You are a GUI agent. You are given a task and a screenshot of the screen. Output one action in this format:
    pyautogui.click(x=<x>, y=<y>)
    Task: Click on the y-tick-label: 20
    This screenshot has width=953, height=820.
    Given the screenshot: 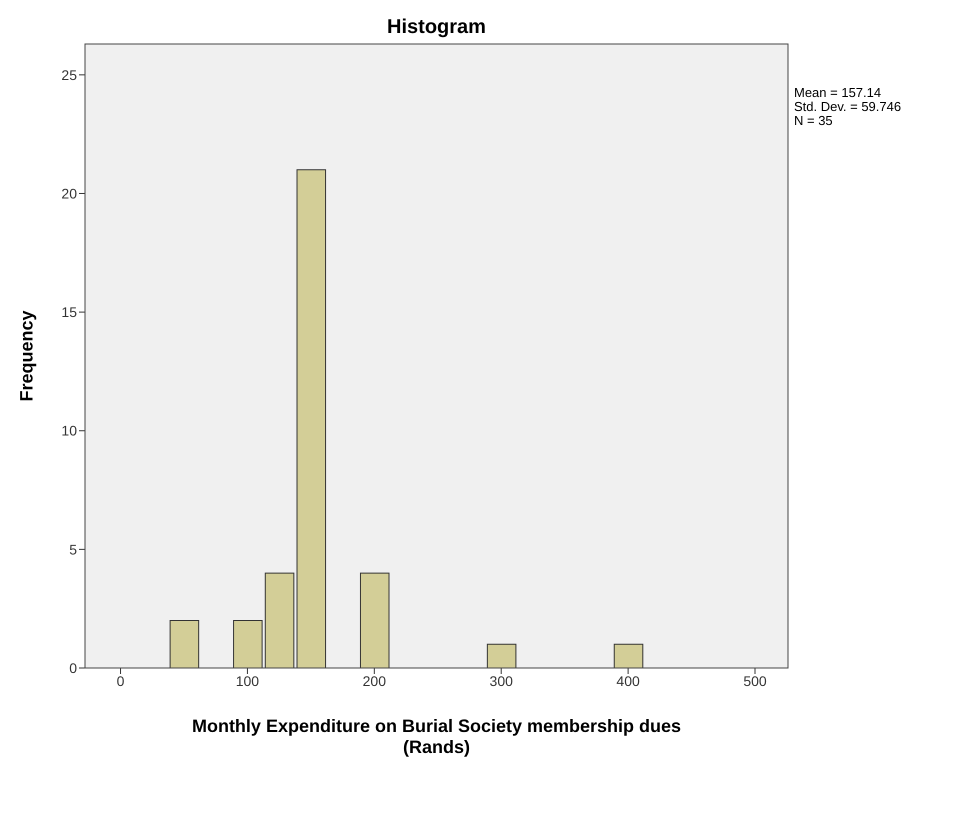 What is the action you would take?
    pyautogui.click(x=69, y=193)
    